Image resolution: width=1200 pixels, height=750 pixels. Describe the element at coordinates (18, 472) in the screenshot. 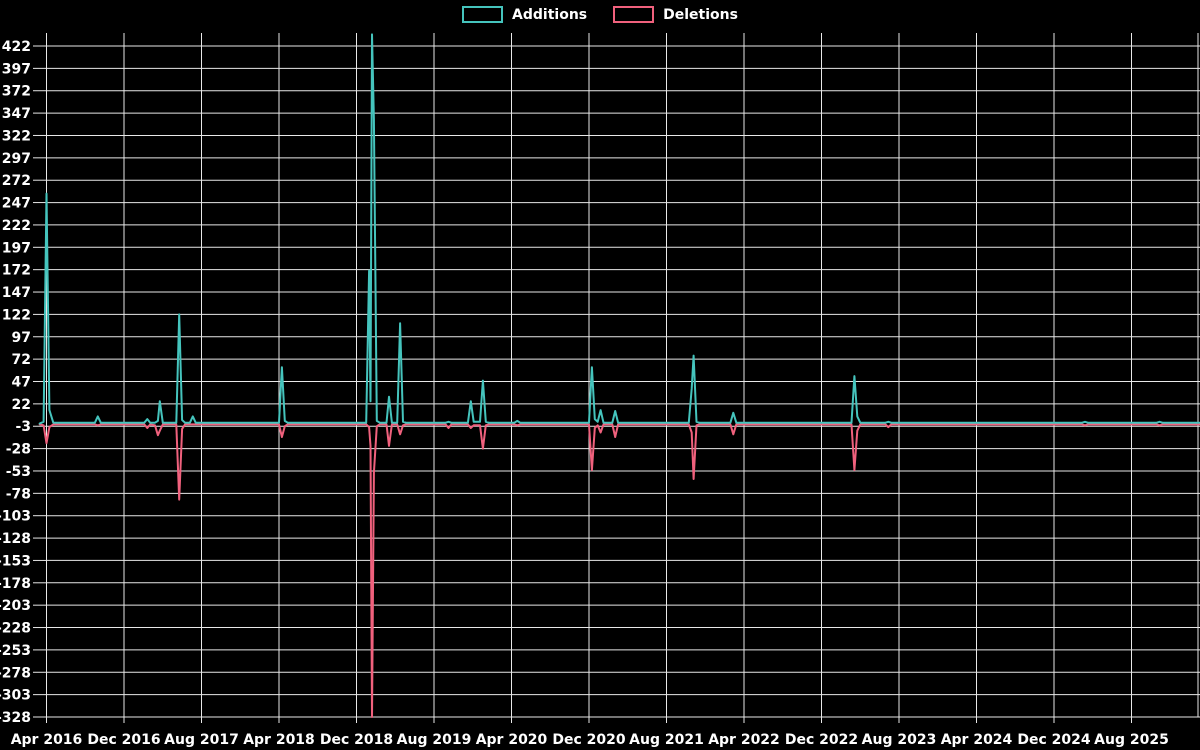

I see `svg-text: -53` at that location.